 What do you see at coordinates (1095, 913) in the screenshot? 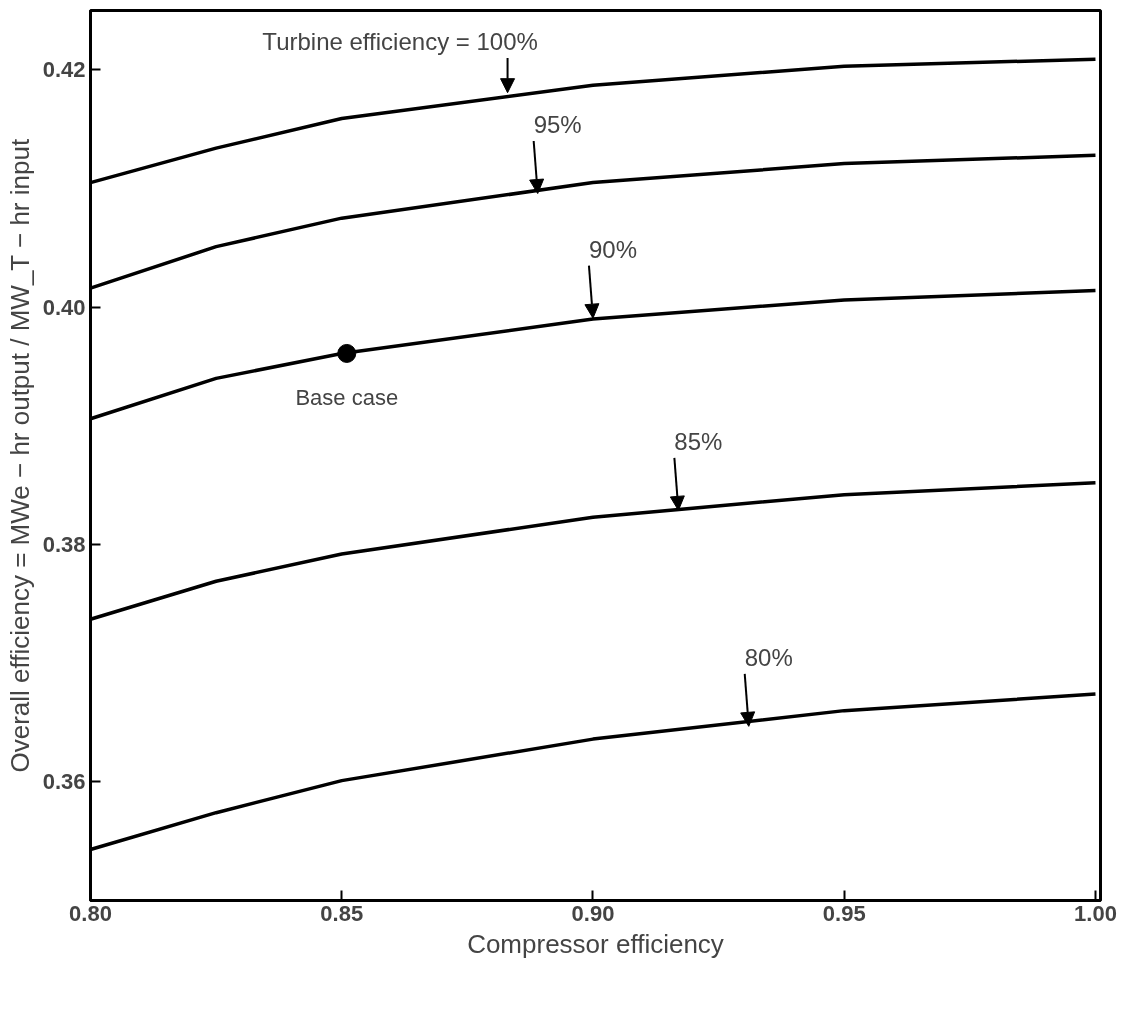
I see `x-tick-label: 1.00` at bounding box center [1095, 913].